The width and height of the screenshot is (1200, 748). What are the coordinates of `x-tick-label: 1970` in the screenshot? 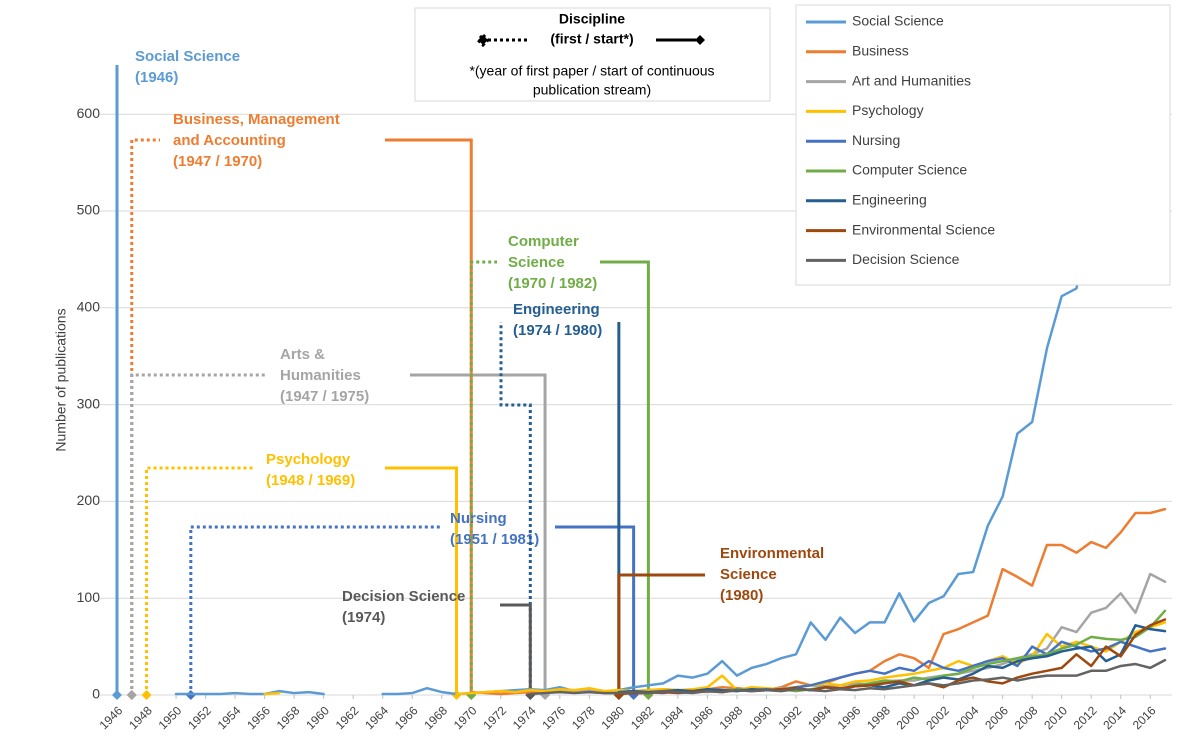 It's located at (465, 717).